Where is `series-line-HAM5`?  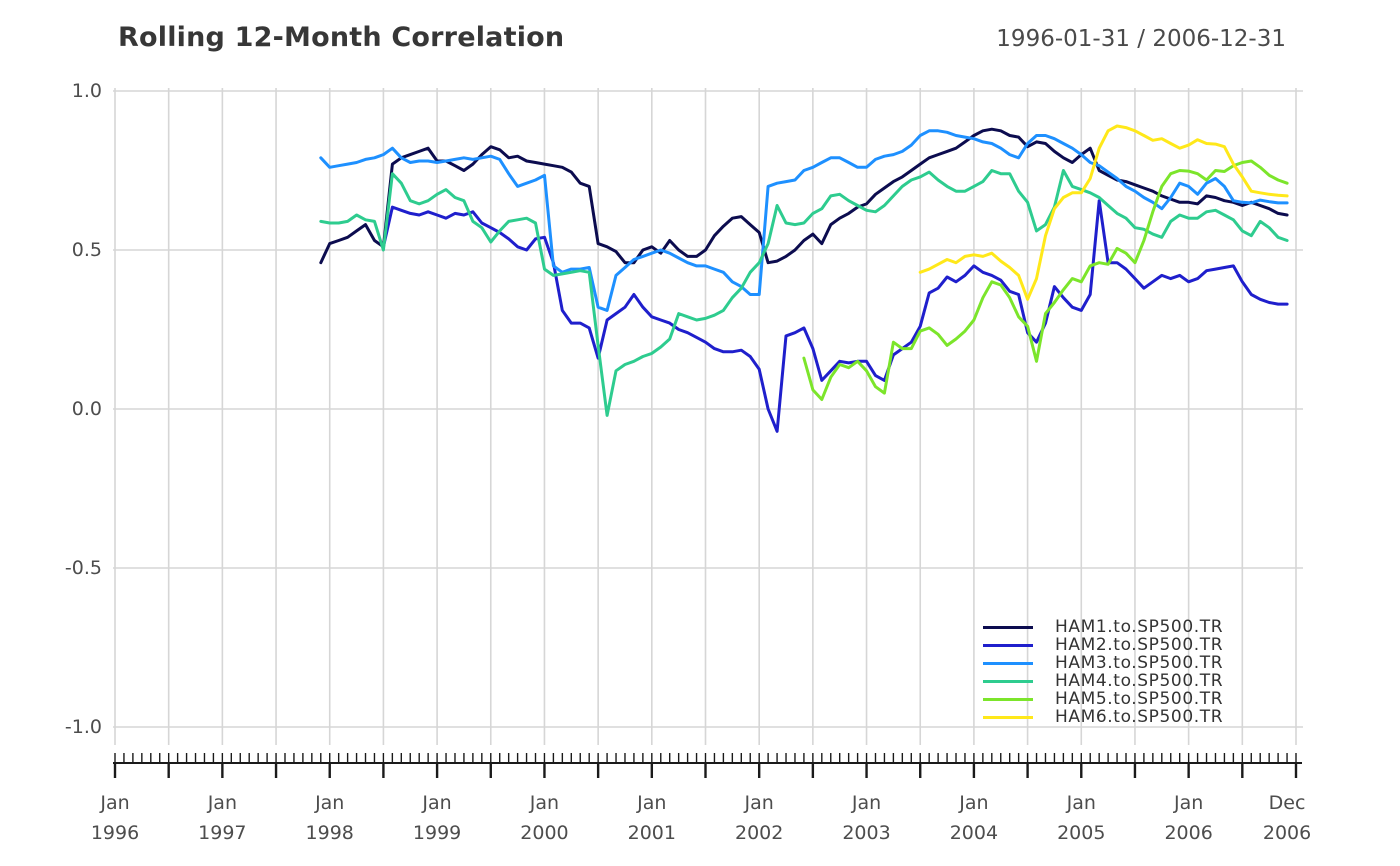 series-line-HAM5 is located at coordinates (1045, 280).